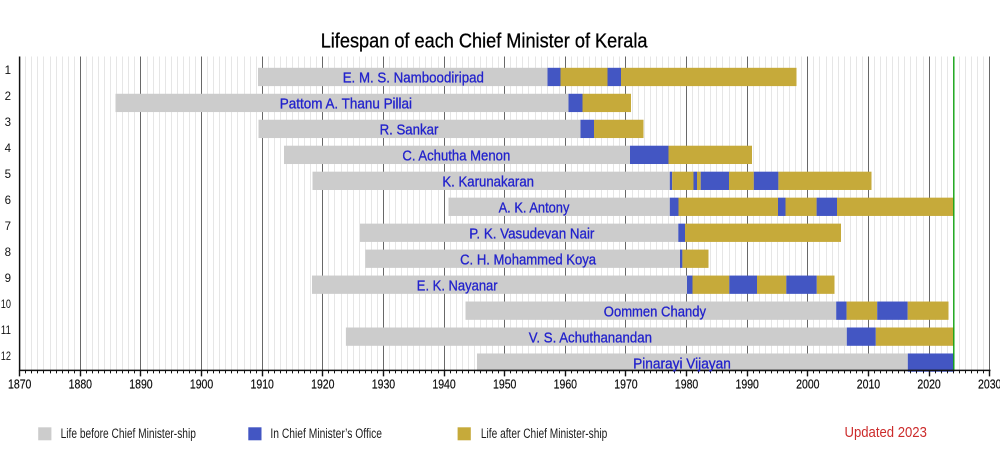 This screenshot has height=450, width=1000. I want to click on svg-text: Life after Chief Minister-ship, so click(544, 433).